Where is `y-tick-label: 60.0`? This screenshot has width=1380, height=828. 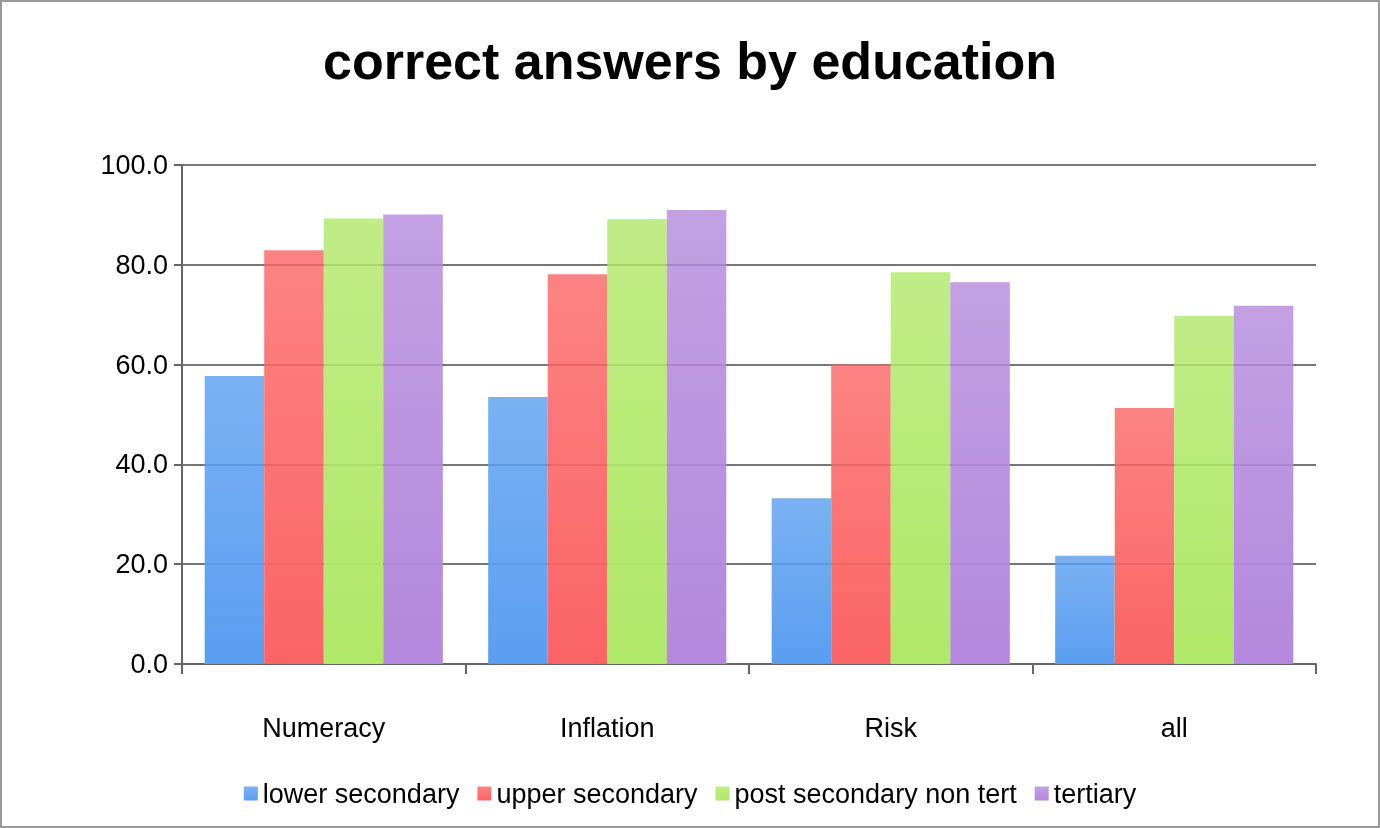 y-tick-label: 60.0 is located at coordinates (141, 364).